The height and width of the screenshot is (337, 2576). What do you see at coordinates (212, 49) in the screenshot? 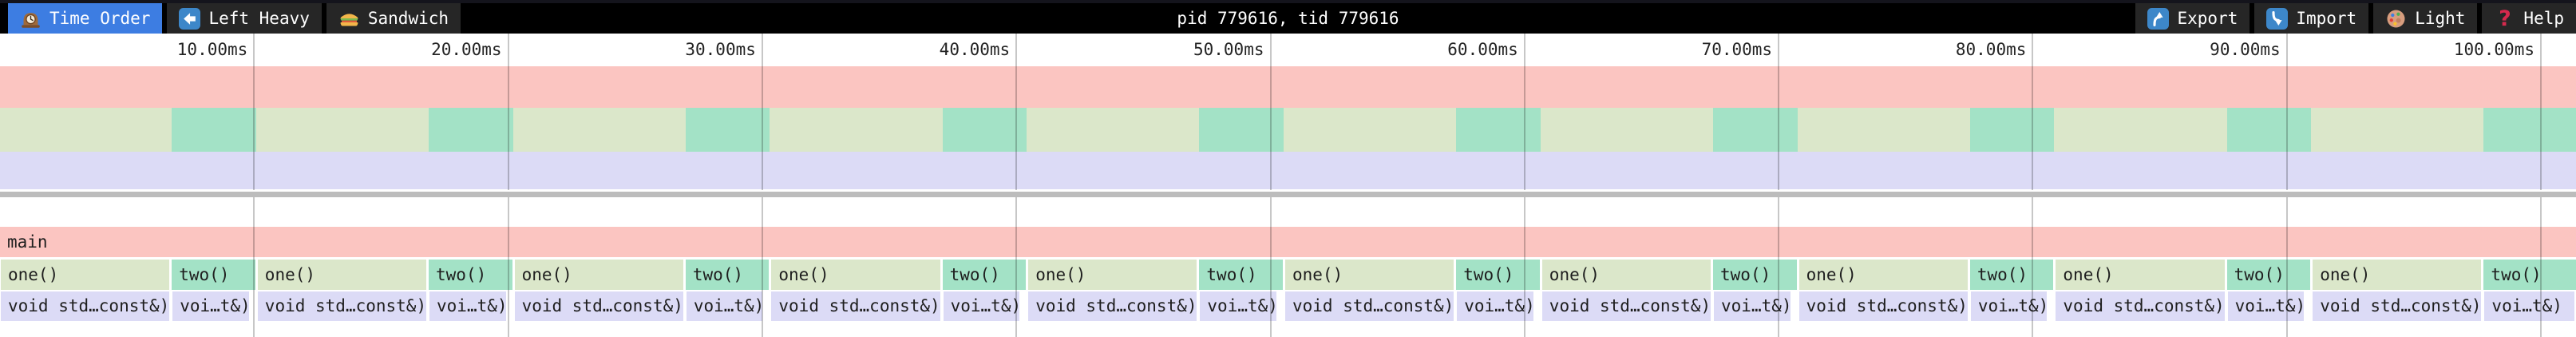
I see `axis-tick-label: 10.00ms` at bounding box center [212, 49].